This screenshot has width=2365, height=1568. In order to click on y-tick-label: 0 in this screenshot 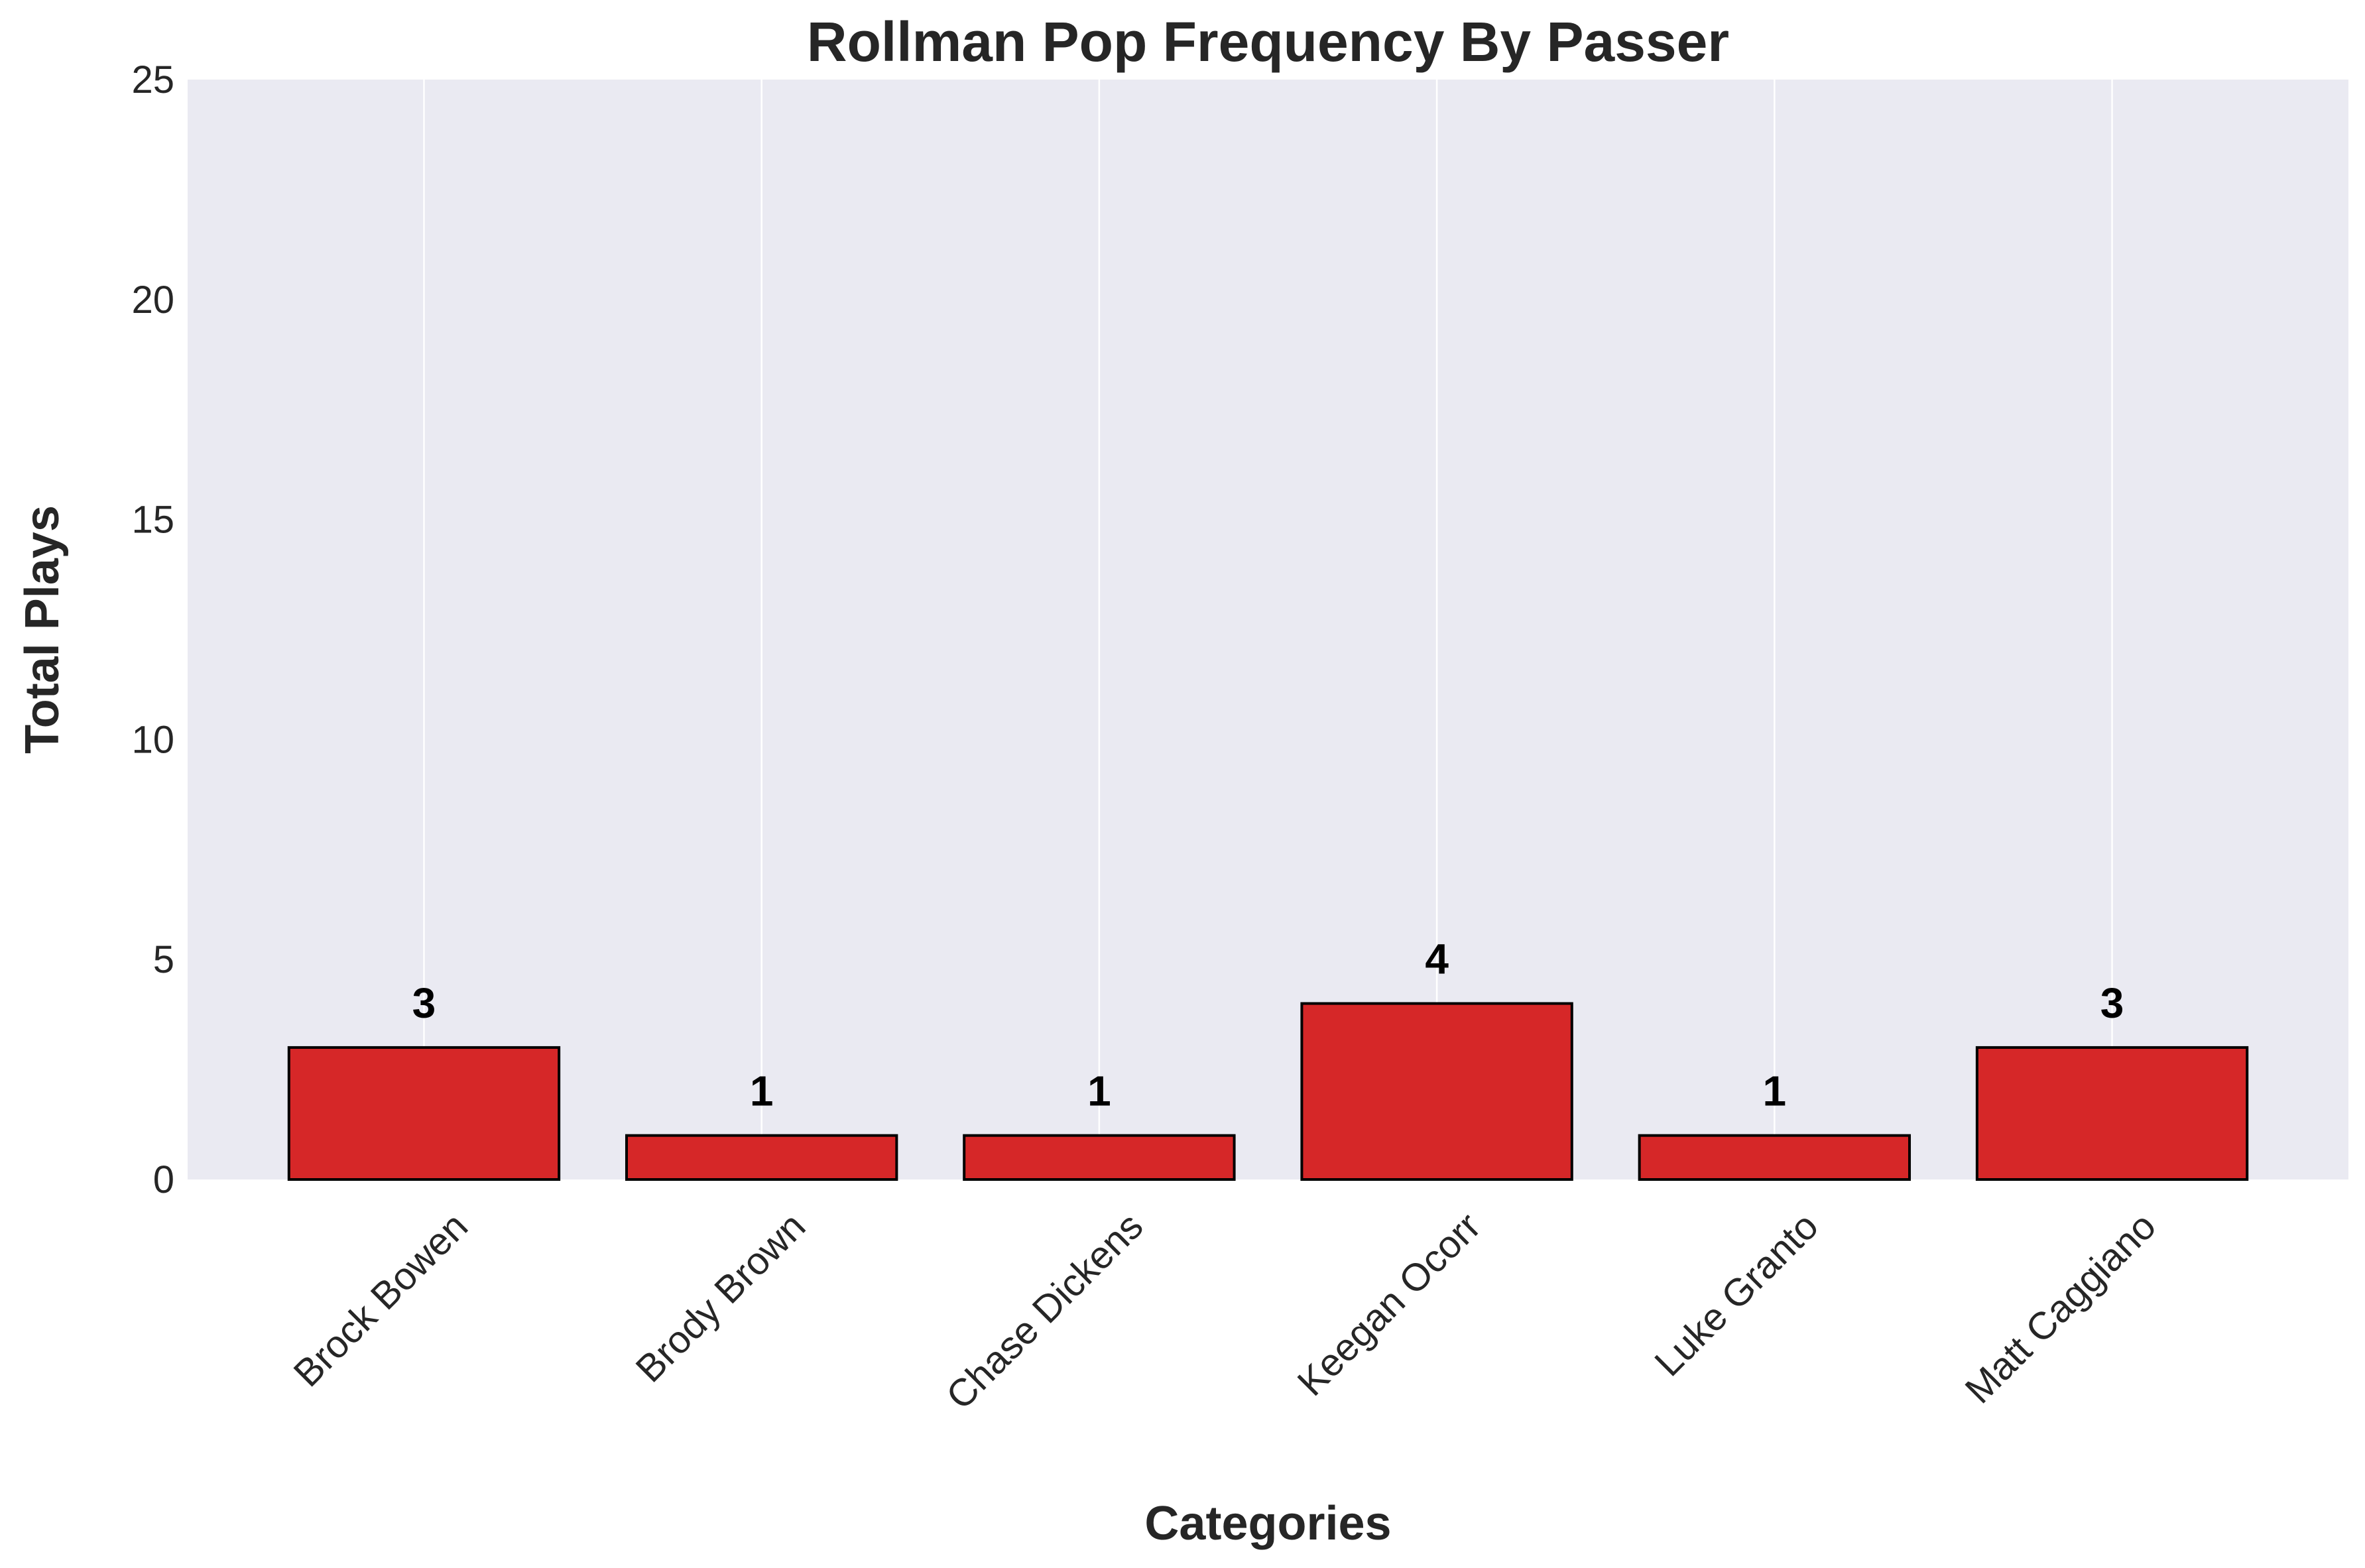, I will do `click(163, 1179)`.